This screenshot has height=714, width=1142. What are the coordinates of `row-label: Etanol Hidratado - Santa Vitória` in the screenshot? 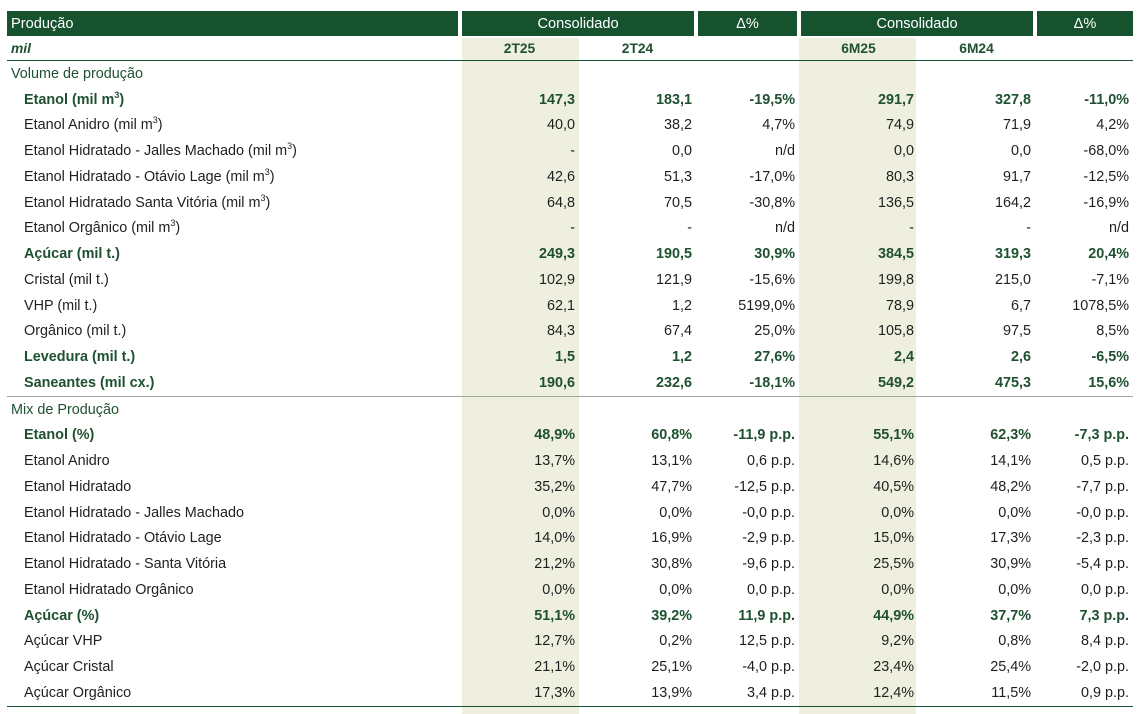 It's located at (233, 564).